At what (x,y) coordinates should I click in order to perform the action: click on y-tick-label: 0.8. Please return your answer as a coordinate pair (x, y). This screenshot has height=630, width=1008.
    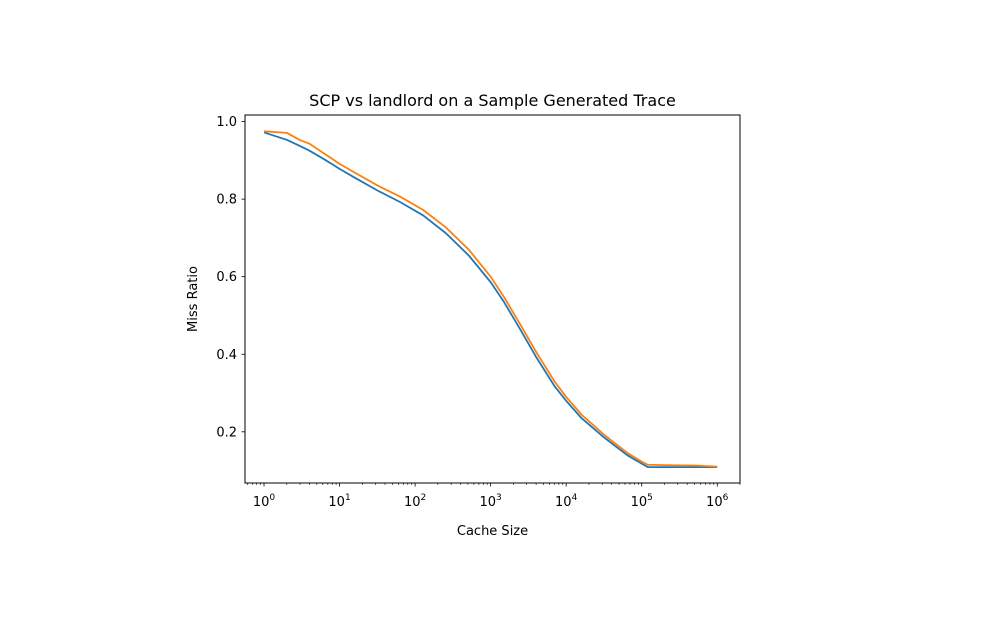
    Looking at the image, I should click on (226, 200).